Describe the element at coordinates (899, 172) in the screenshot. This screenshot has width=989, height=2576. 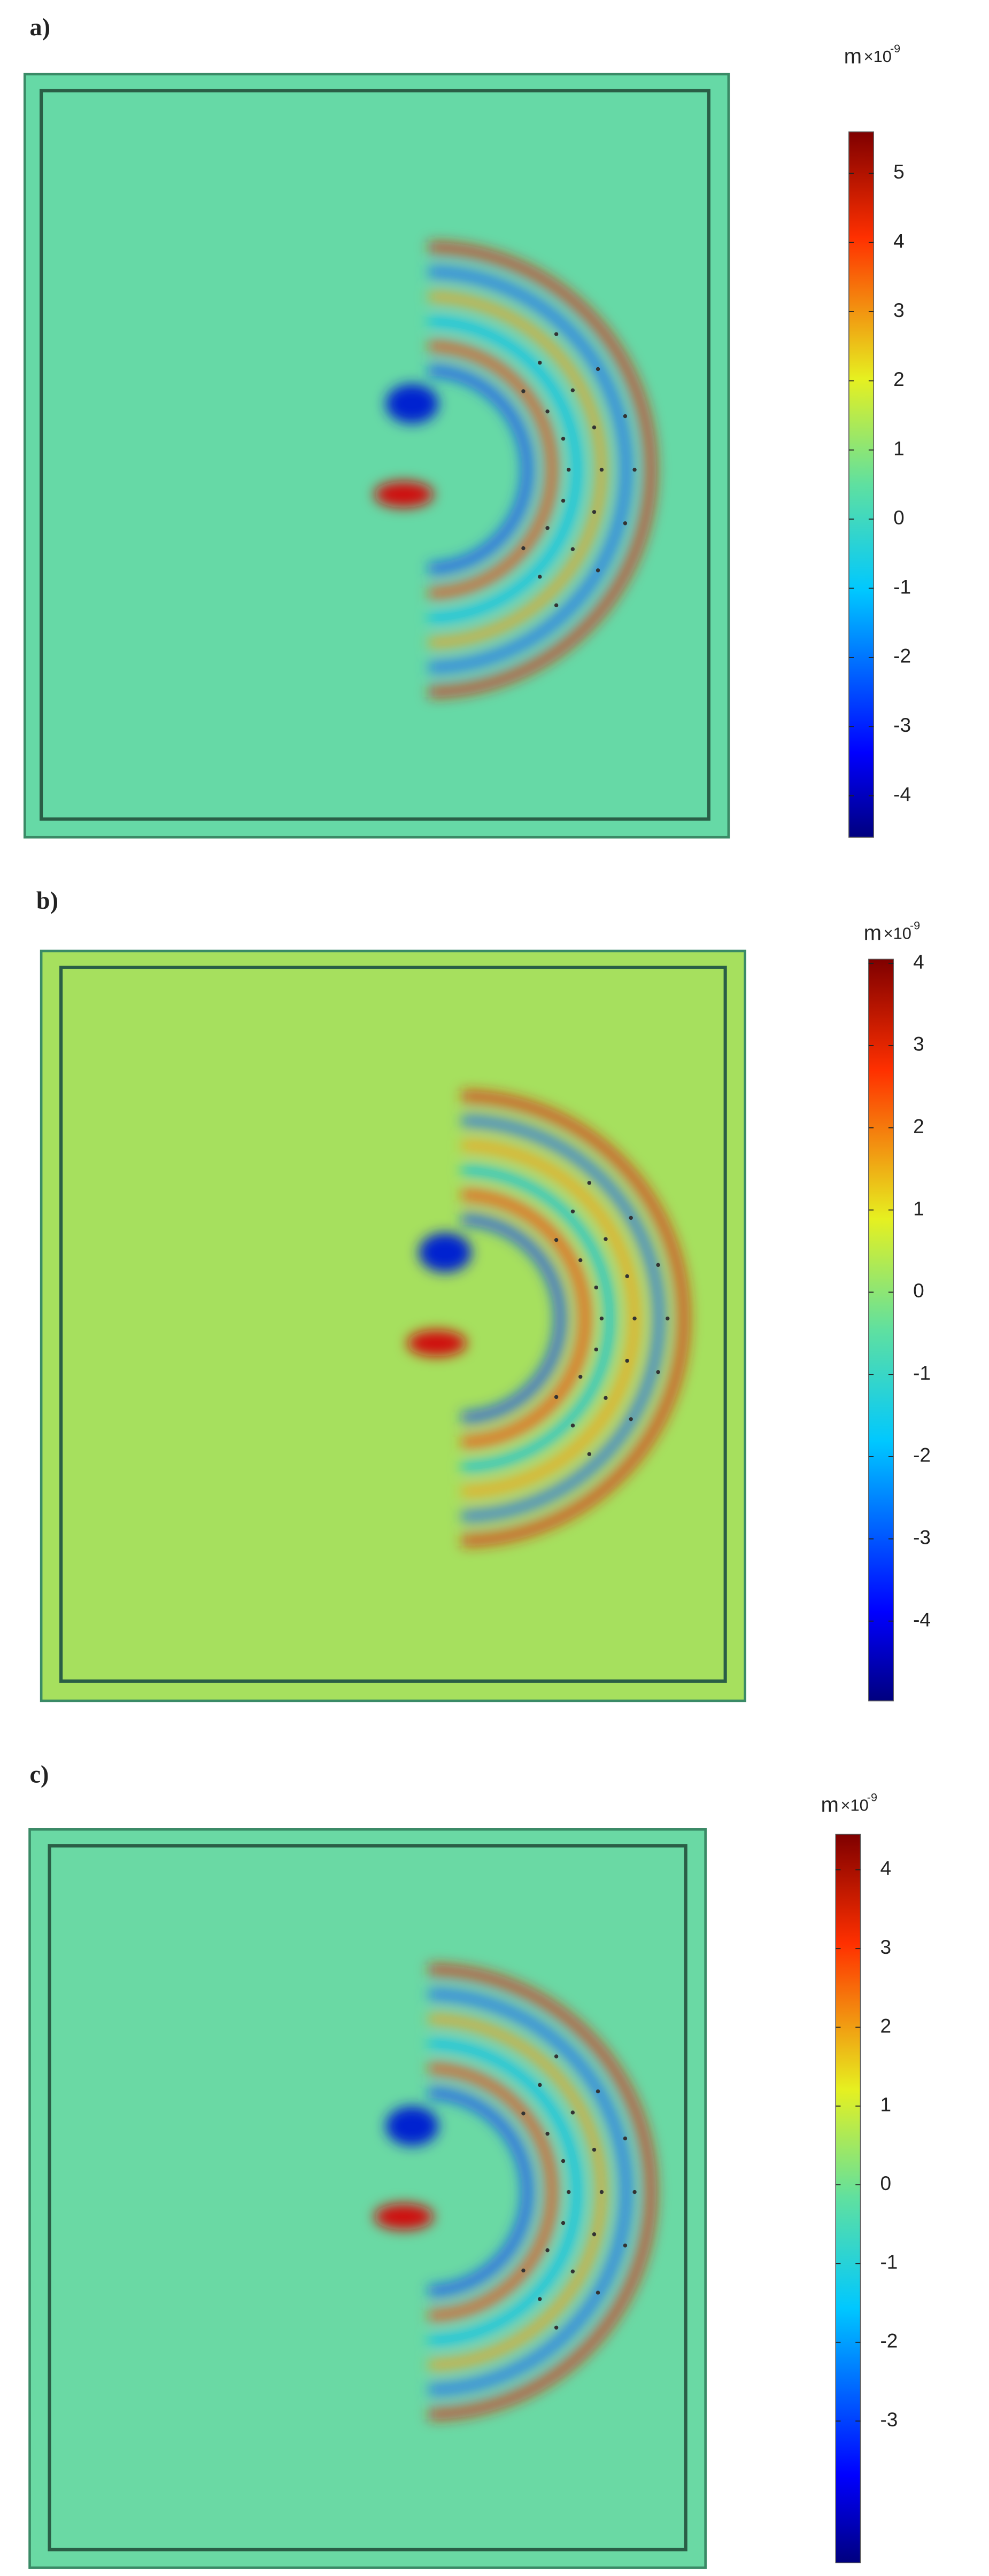
I see `colorbar-tick-label: 5` at that location.